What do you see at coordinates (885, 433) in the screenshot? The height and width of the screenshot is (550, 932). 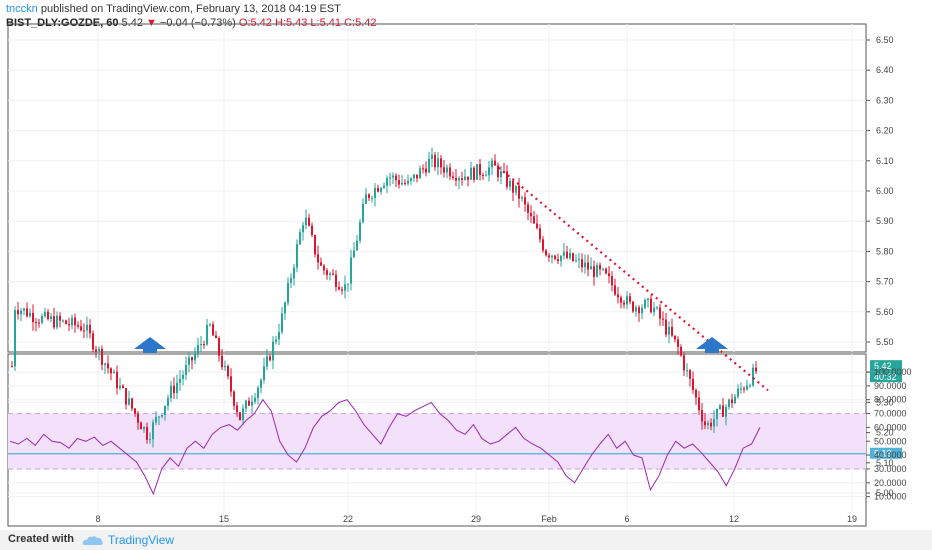 I see `price-tick-label: 5.20` at bounding box center [885, 433].